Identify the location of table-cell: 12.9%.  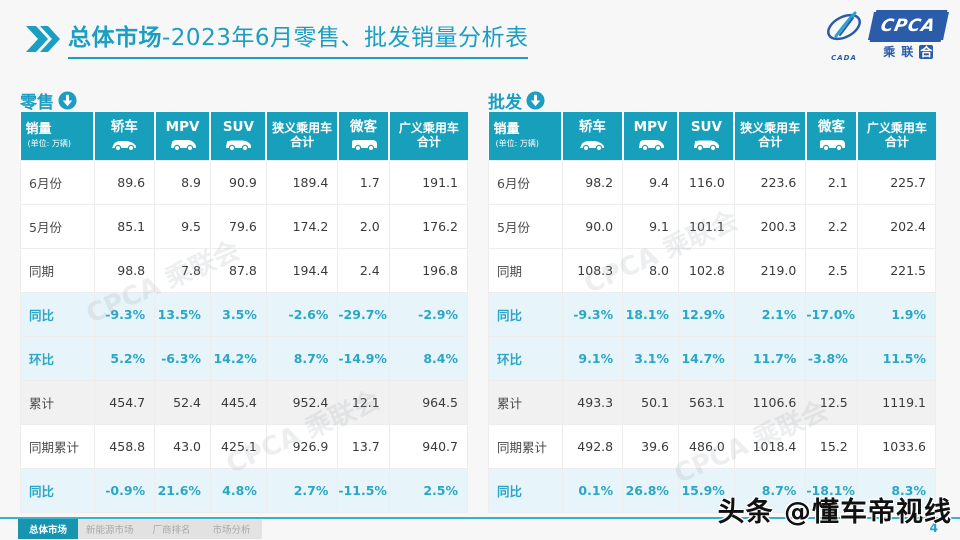
(706, 314).